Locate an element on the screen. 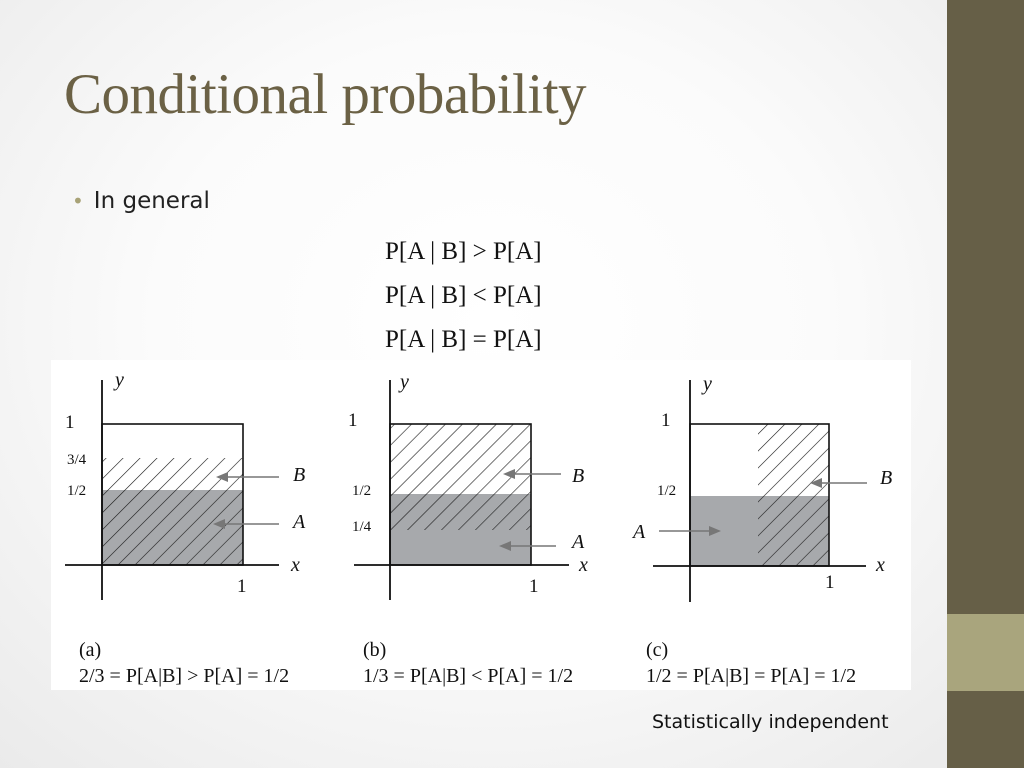 The image size is (1024, 768). diagram-b-arrow-b-icon is located at coordinates (532, 474).